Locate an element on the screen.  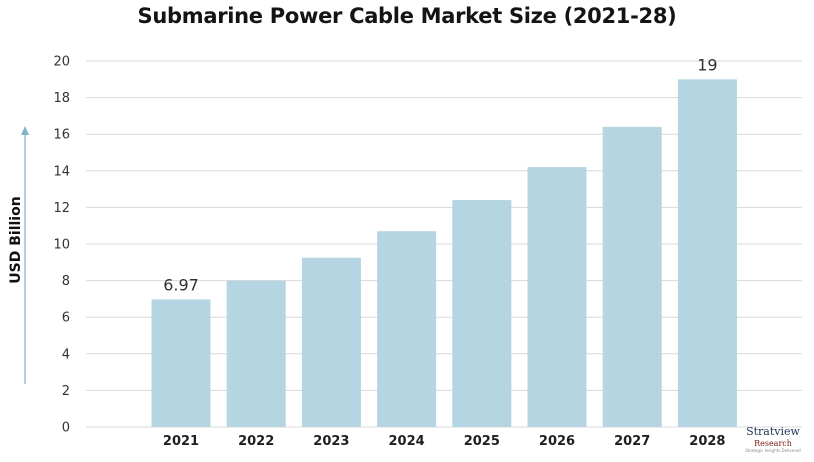
bar-2028 is located at coordinates (707, 253).